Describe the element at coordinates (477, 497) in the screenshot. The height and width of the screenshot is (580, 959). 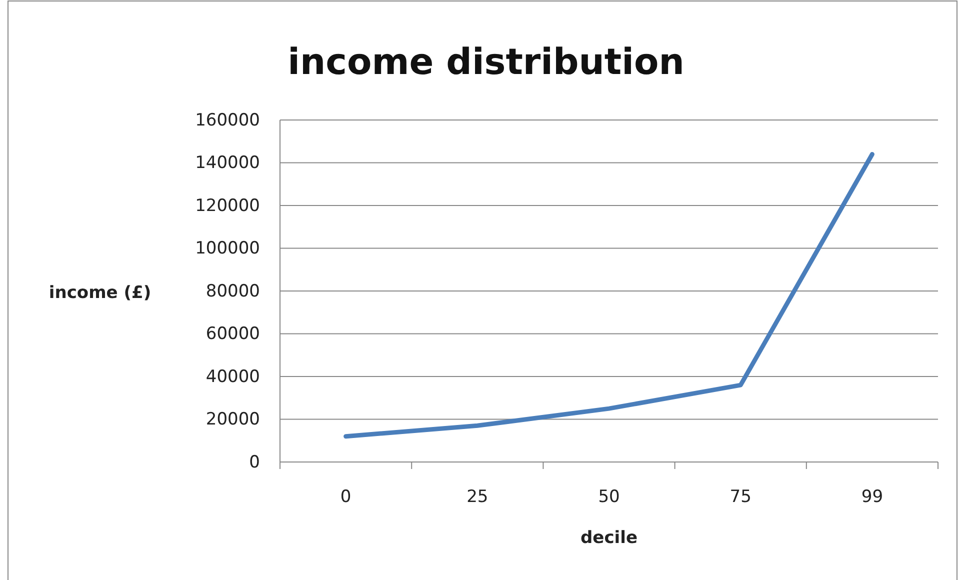
I see `x-tick-label: 25` at that location.